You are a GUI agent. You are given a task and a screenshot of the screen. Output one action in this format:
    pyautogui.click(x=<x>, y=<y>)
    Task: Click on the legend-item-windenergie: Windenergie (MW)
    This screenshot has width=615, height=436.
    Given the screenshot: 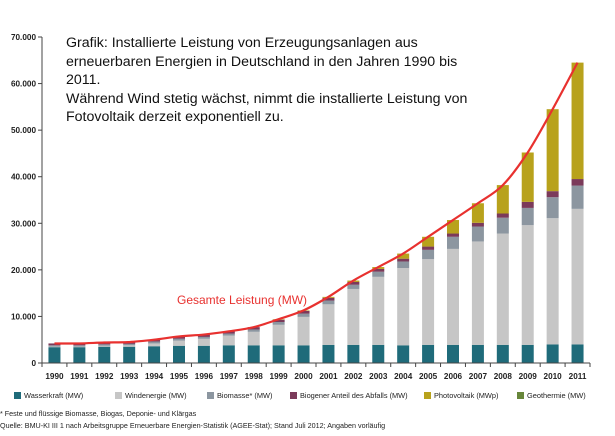 What is the action you would take?
    pyautogui.click(x=151, y=395)
    